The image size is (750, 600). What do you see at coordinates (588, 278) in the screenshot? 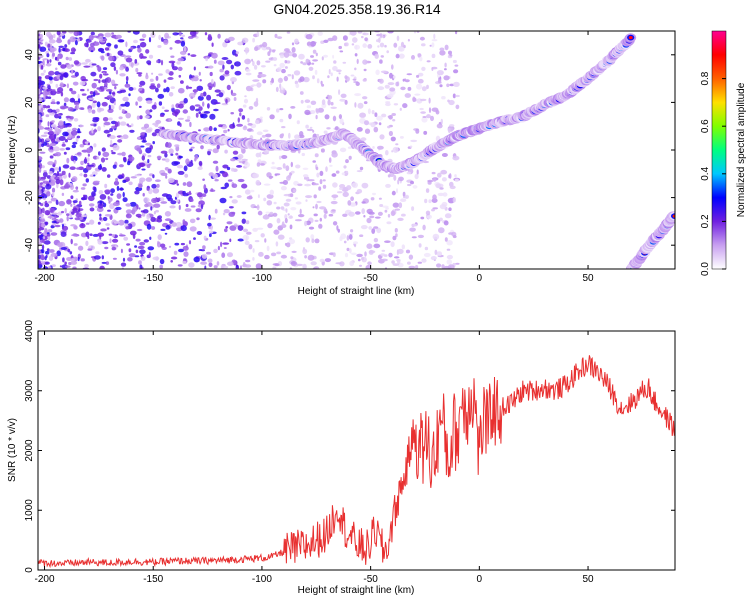
I see `x-tick-label: 50` at bounding box center [588, 278].